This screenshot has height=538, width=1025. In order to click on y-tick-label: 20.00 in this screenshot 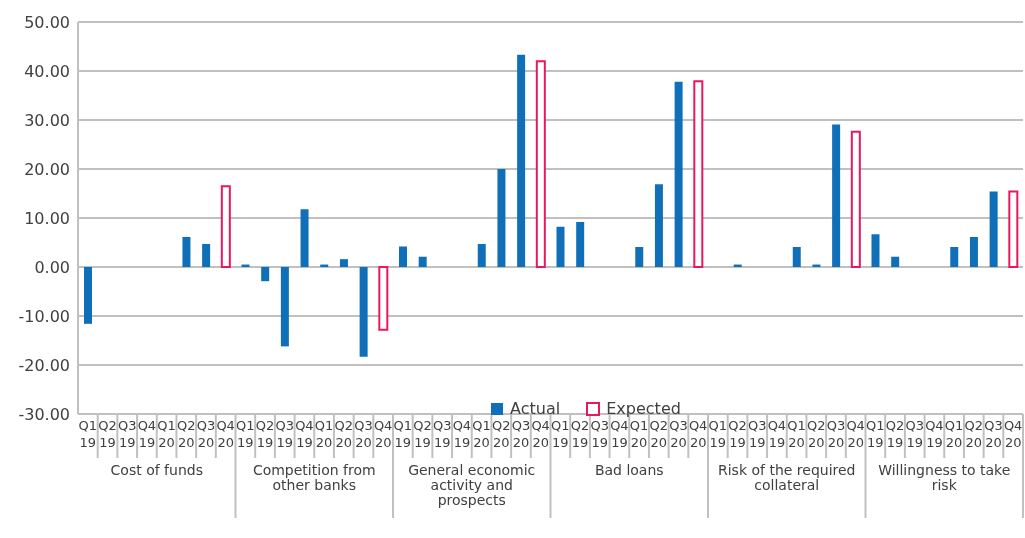, I will do `click(47, 169)`.